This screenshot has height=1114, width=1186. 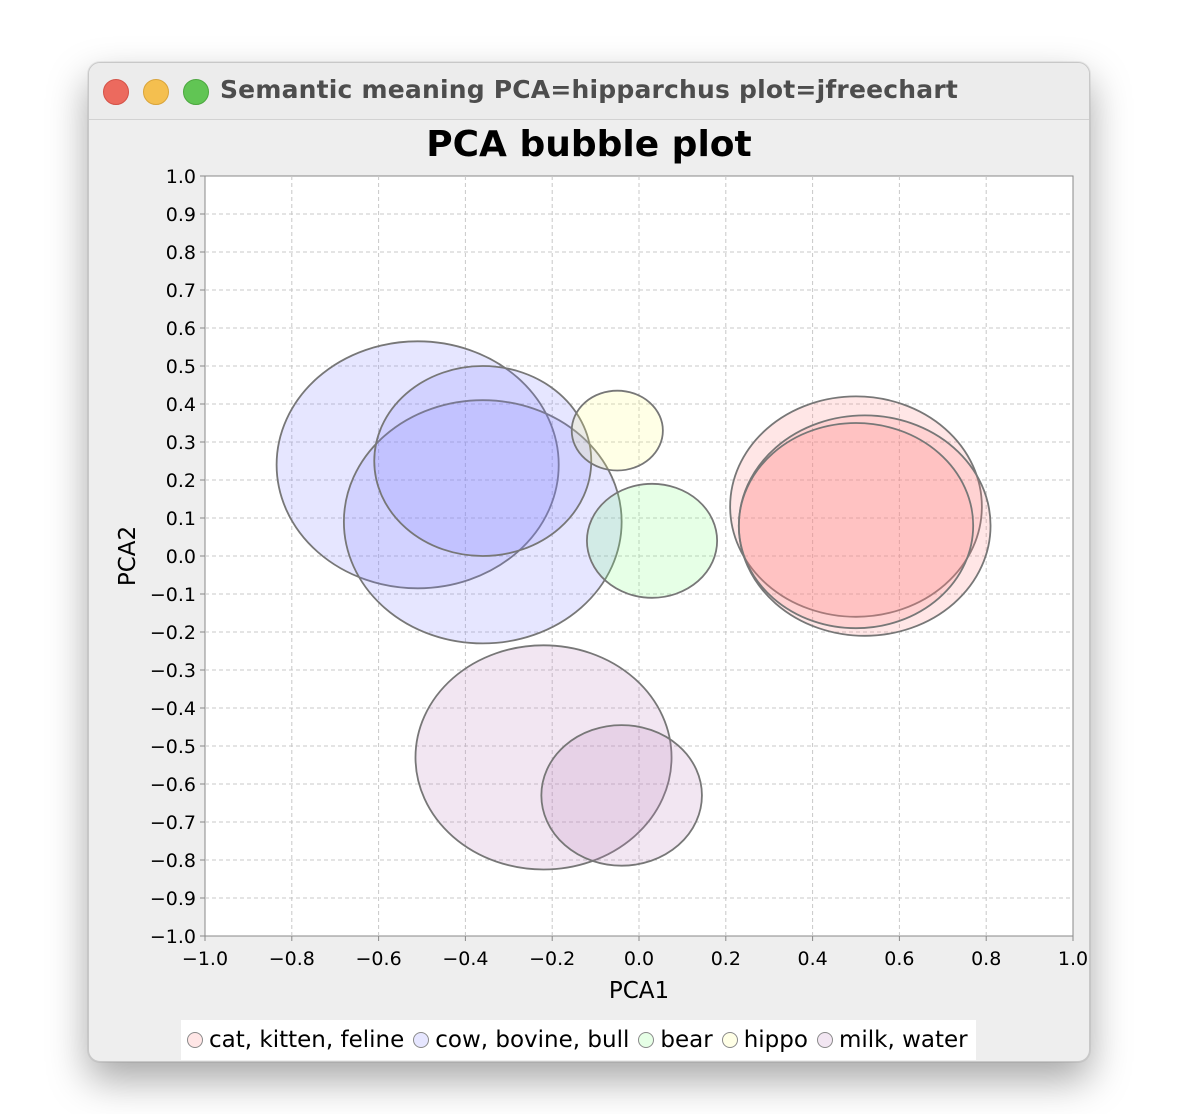 I want to click on y-tick-label: −0.1, so click(x=173, y=595).